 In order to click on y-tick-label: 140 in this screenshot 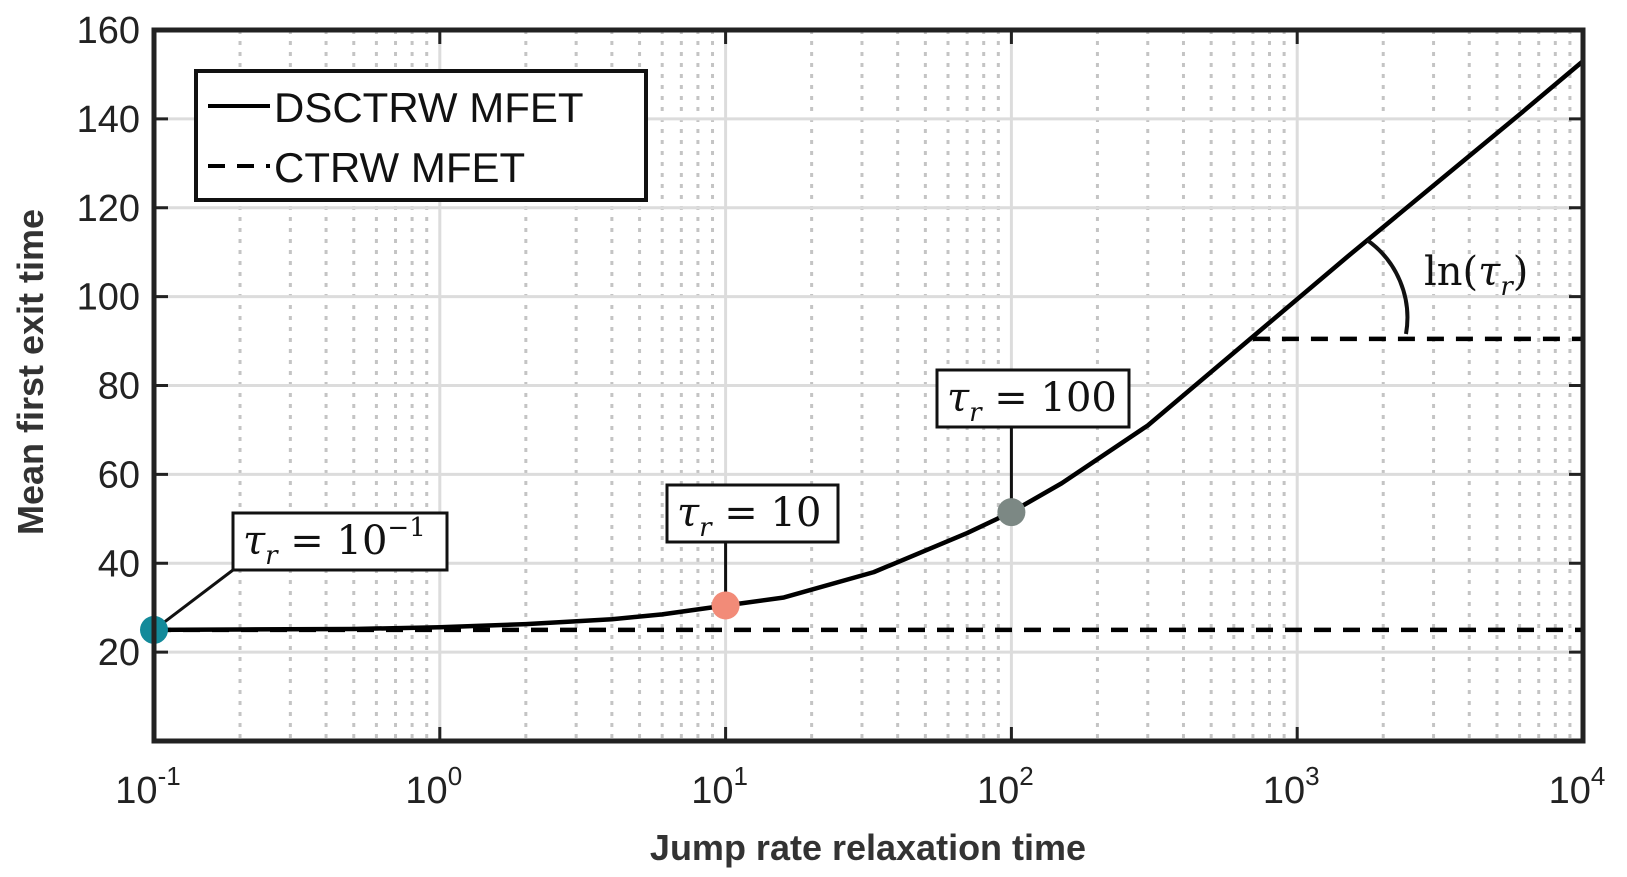, I will do `click(108, 120)`.